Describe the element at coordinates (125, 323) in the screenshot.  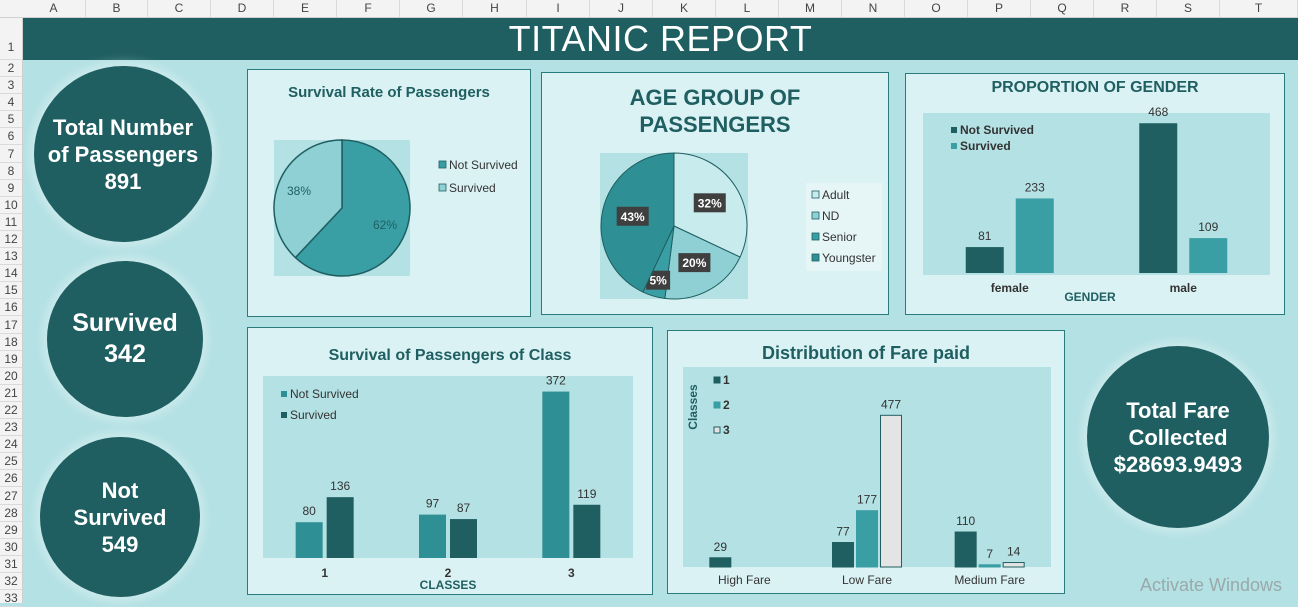
I see `kpi-survived-label: Survived` at that location.